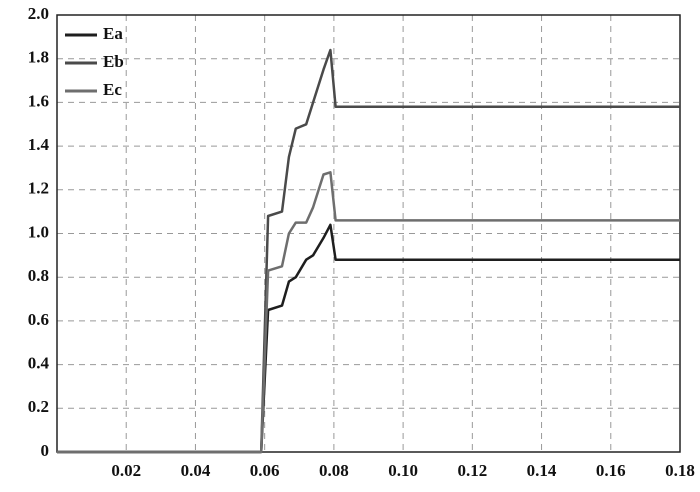 The height and width of the screenshot is (492, 700). What do you see at coordinates (472, 470) in the screenshot?
I see `x-tick-label: 0.12` at bounding box center [472, 470].